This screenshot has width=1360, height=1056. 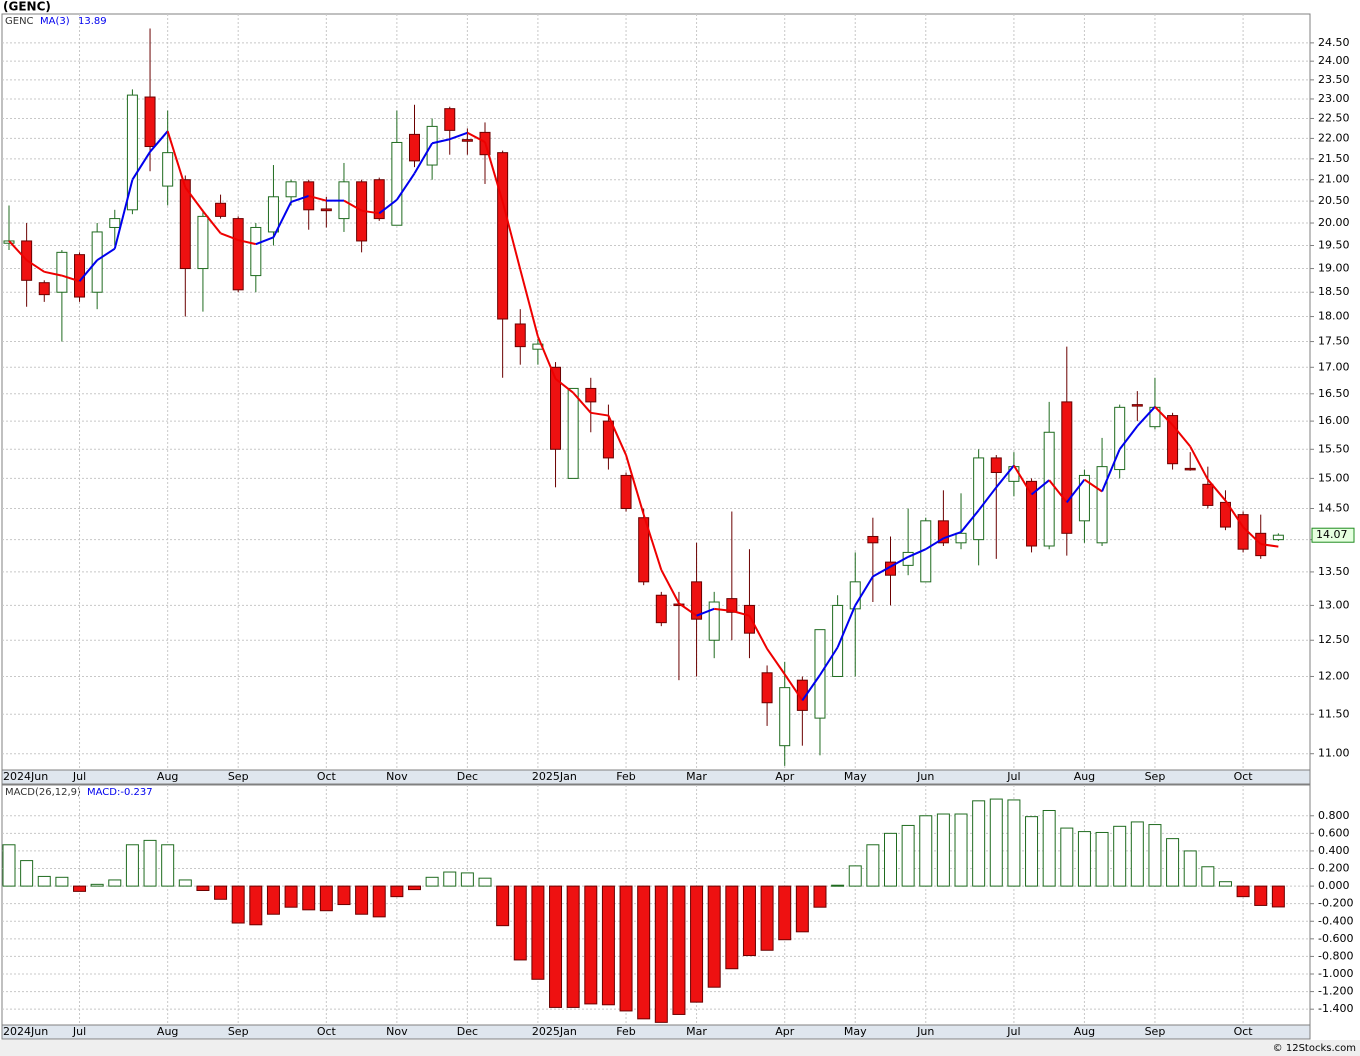 I want to click on y-tick-label: 24.00, so click(x=1334, y=60).